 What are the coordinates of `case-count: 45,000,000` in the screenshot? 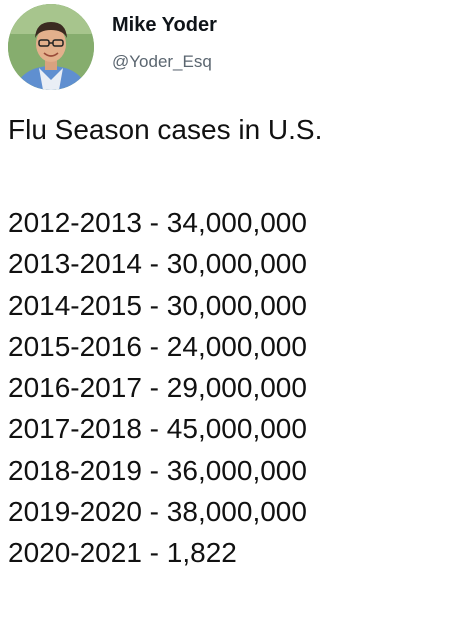 It's located at (236, 429).